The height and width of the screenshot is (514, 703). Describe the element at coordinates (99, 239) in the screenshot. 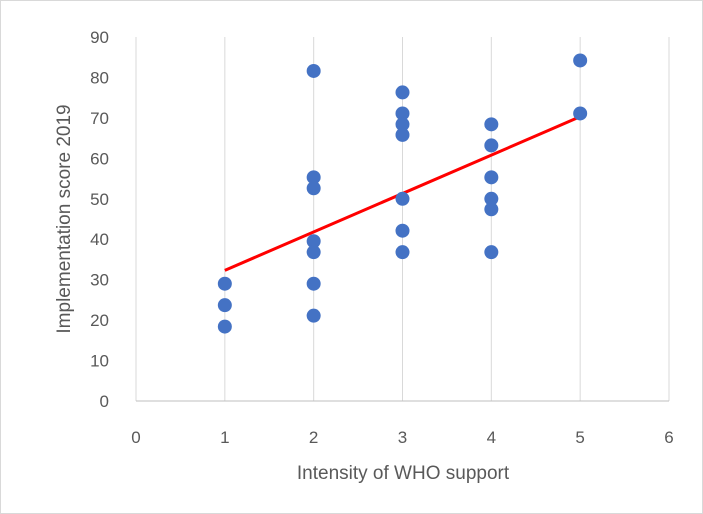

I see `y-tick-label: 40` at that location.